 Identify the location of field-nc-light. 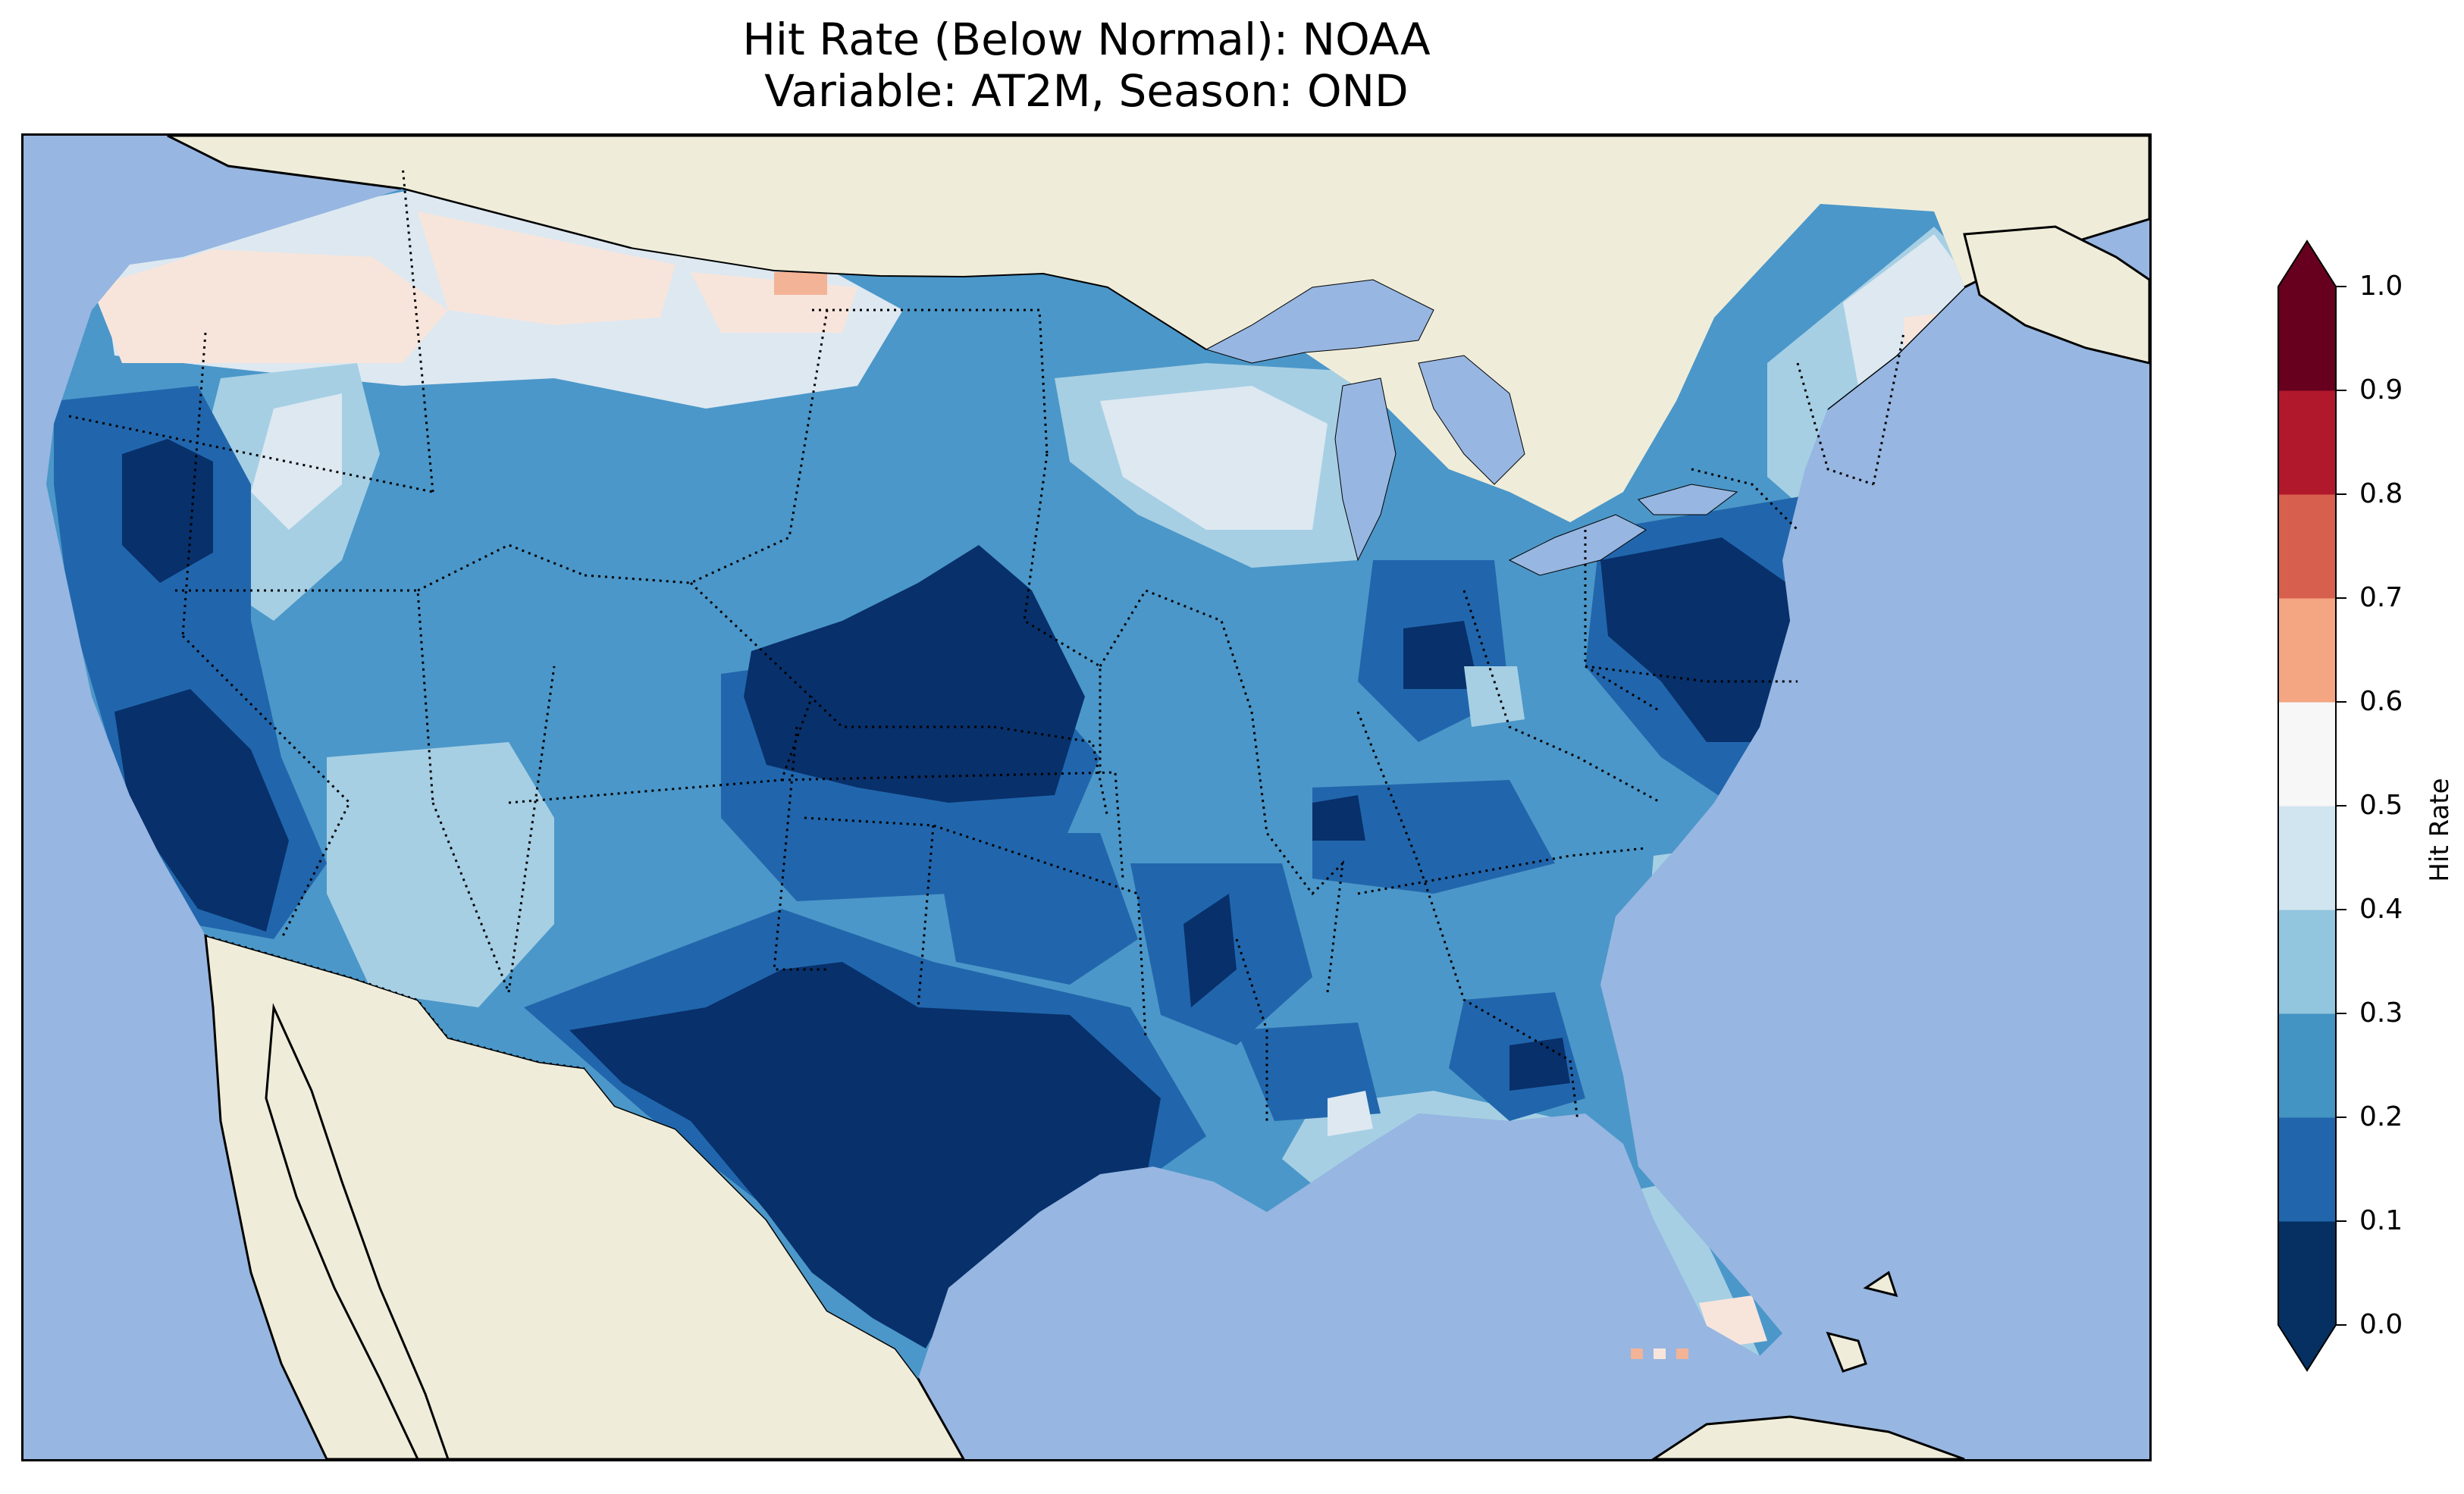
(1722, 909).